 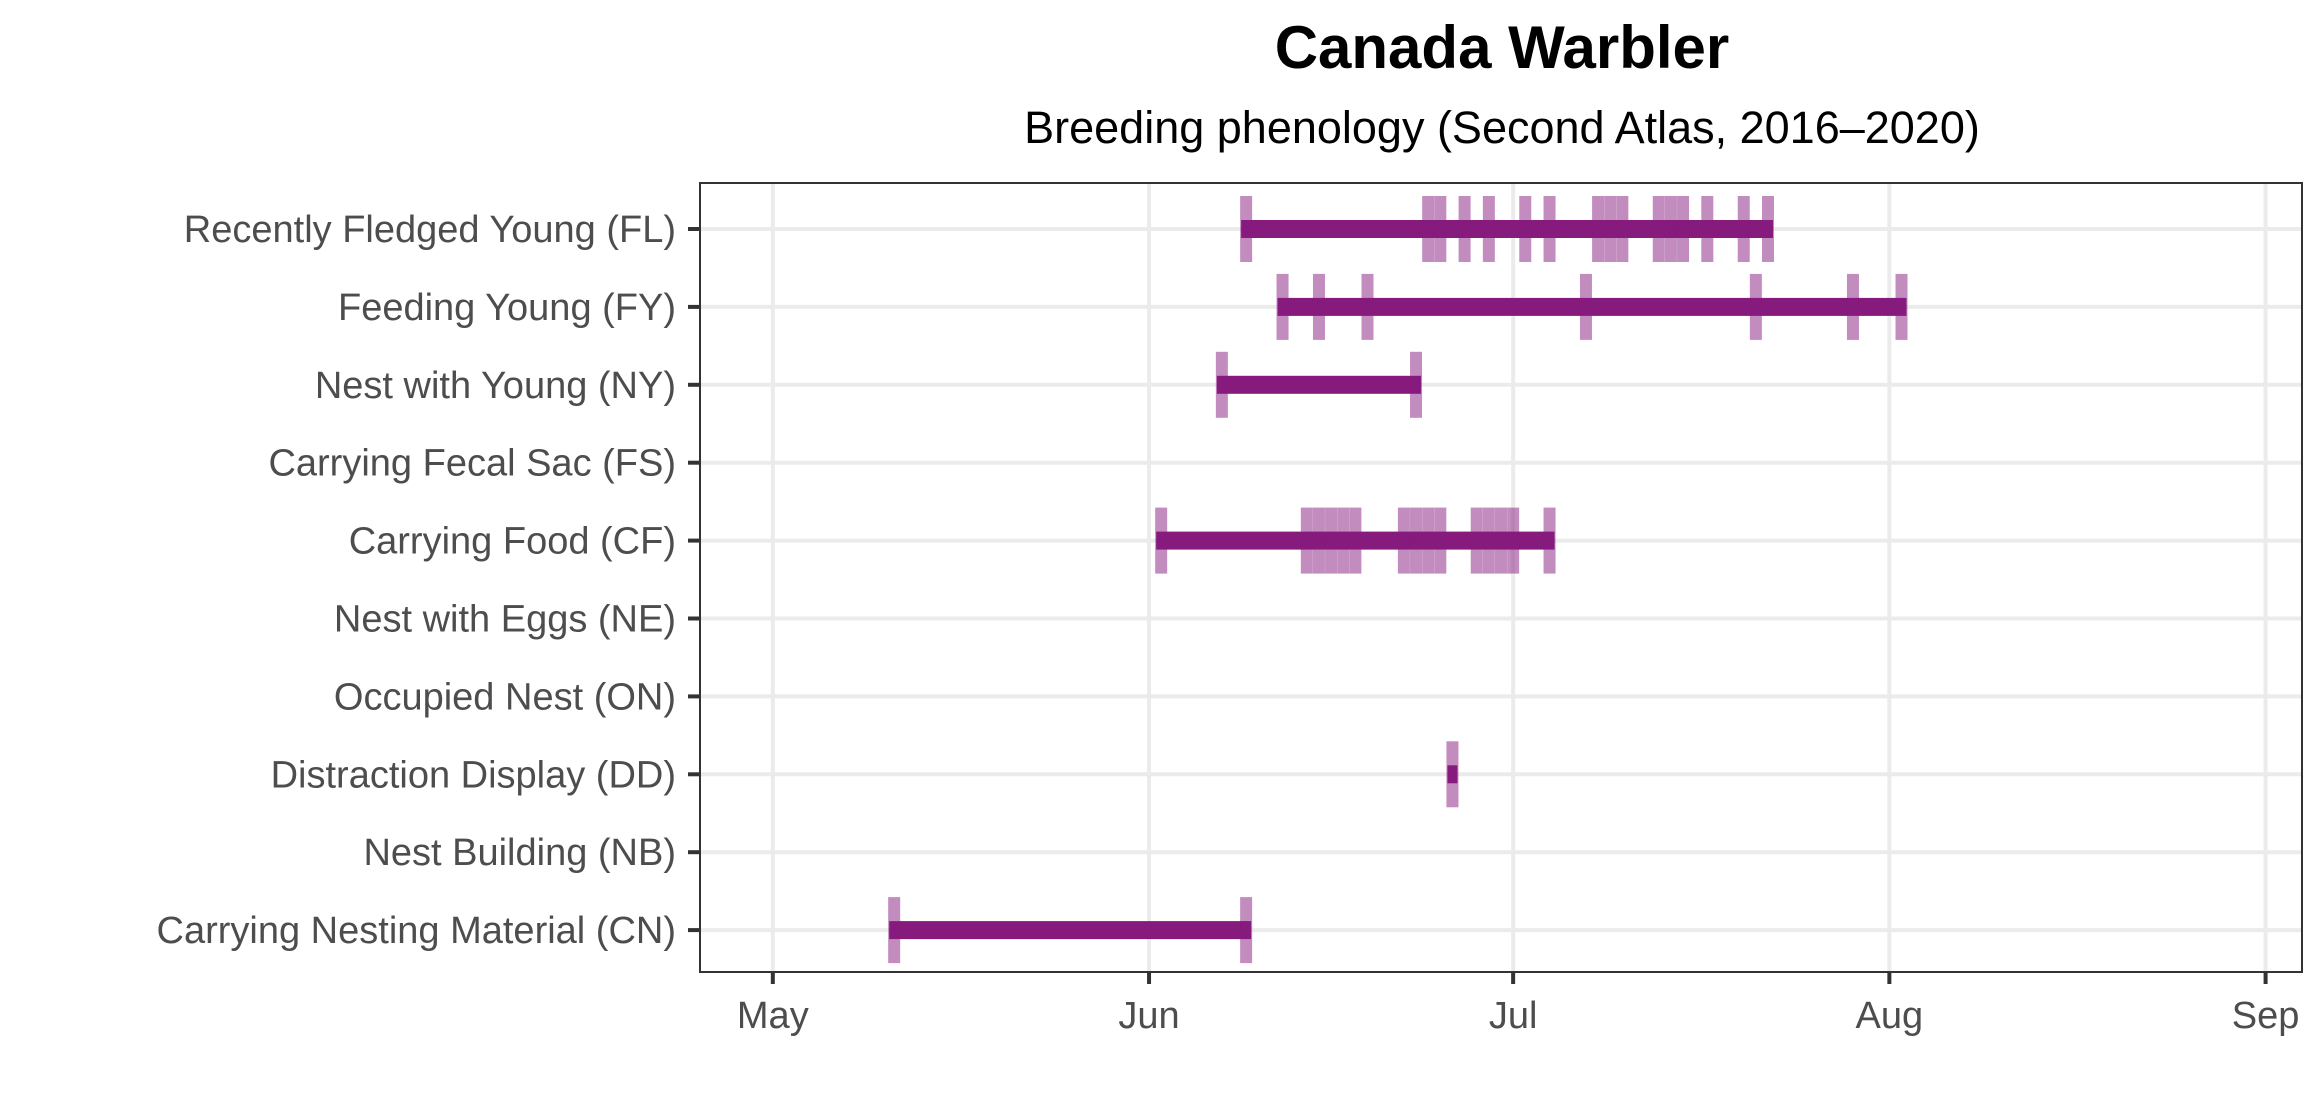 I want to click on y-tick-label: Feeding Young (FY), so click(x=507, y=308).